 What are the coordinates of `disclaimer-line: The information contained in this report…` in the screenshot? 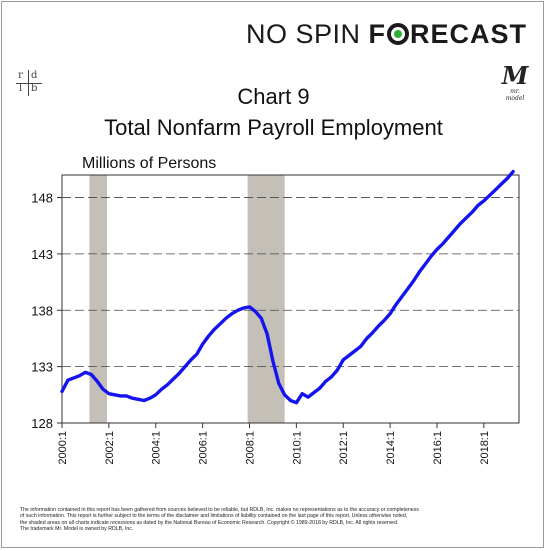 It's located at (219, 510).